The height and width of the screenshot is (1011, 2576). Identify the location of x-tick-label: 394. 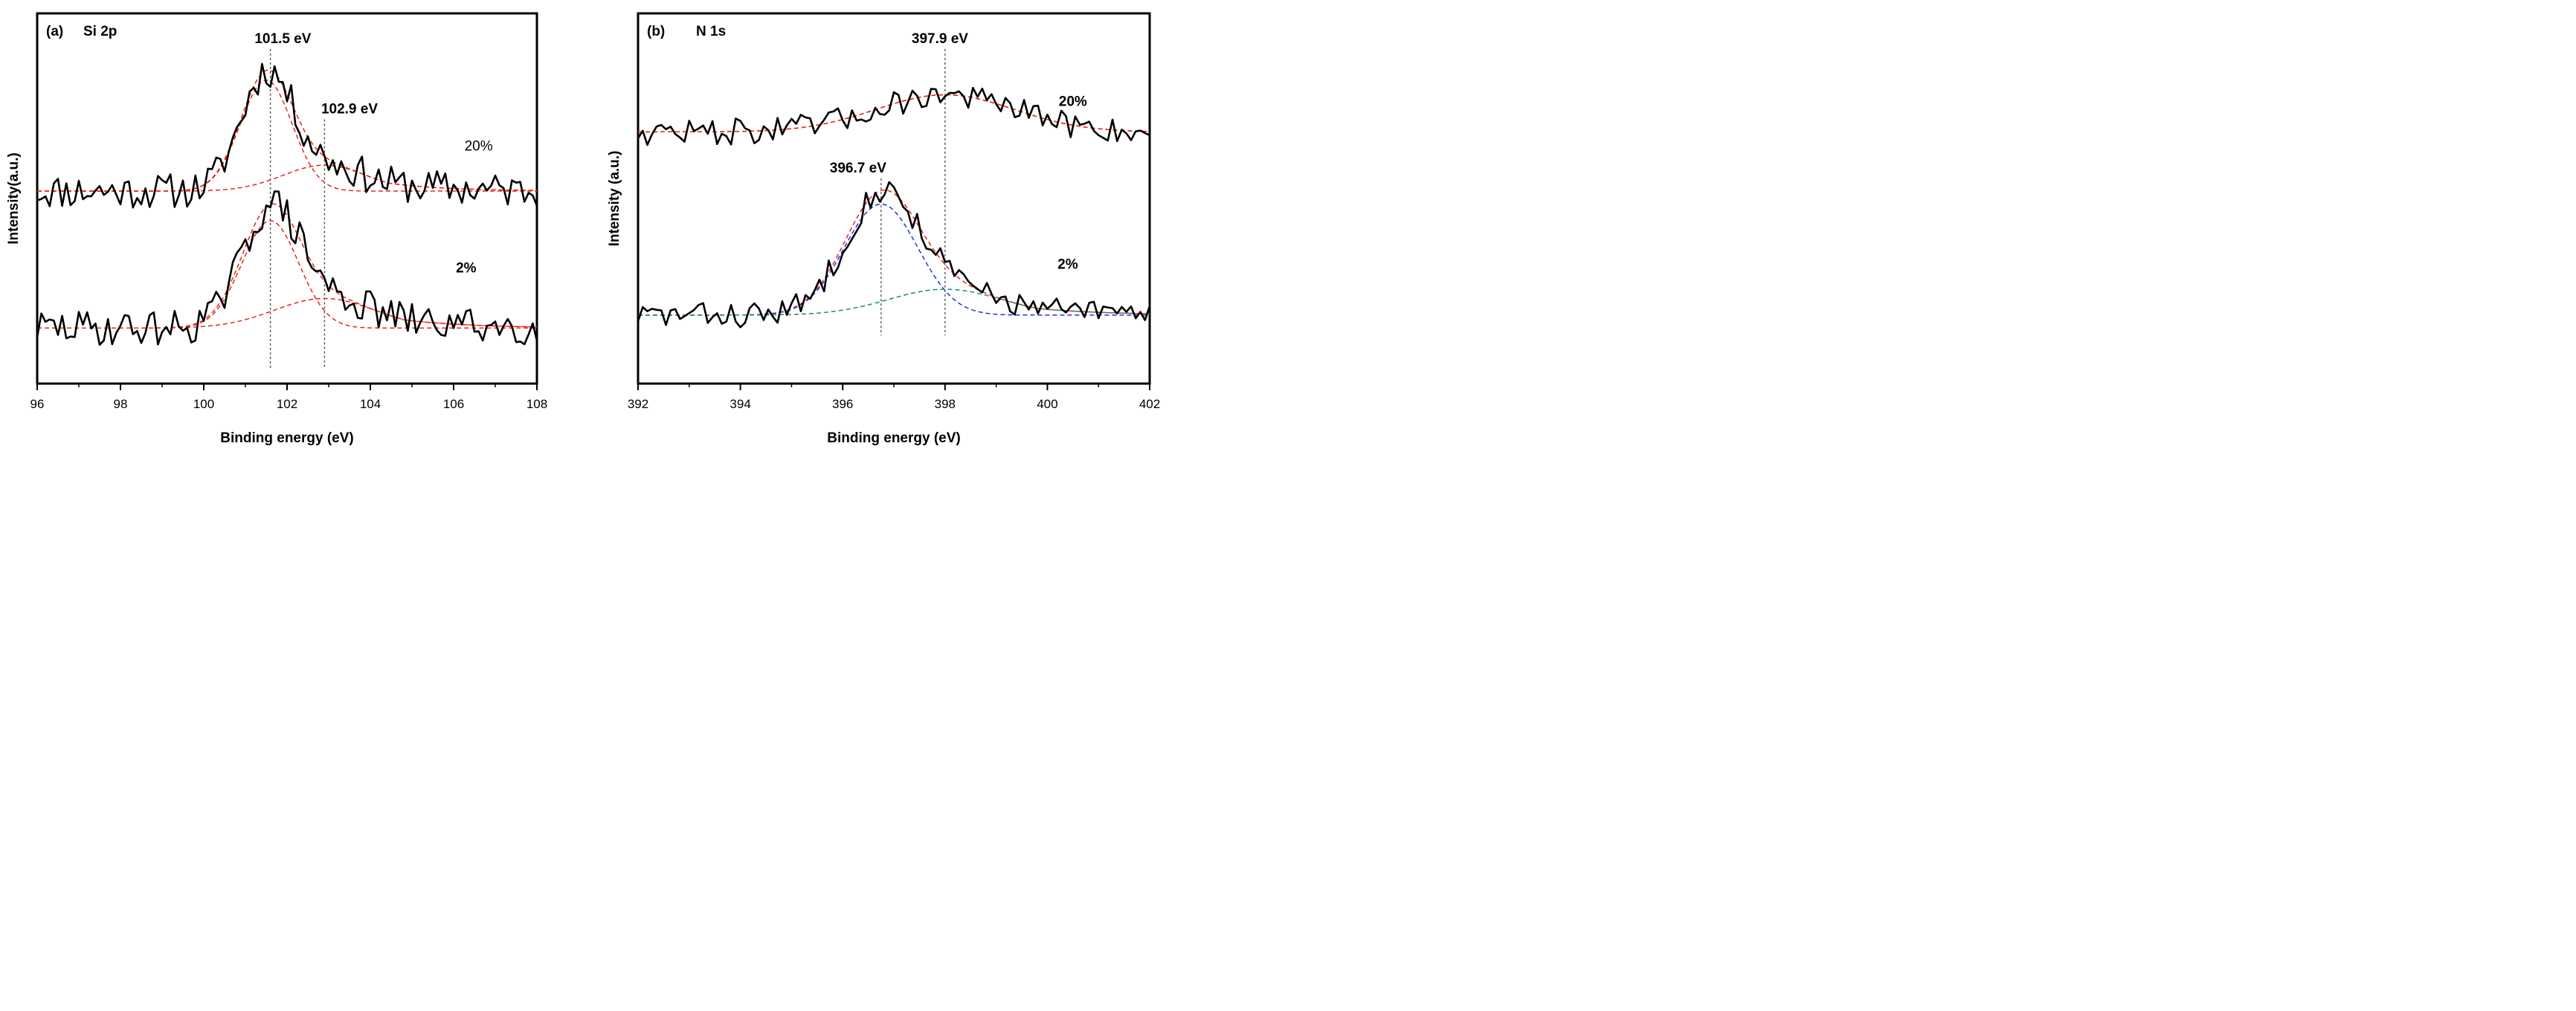
(740, 404).